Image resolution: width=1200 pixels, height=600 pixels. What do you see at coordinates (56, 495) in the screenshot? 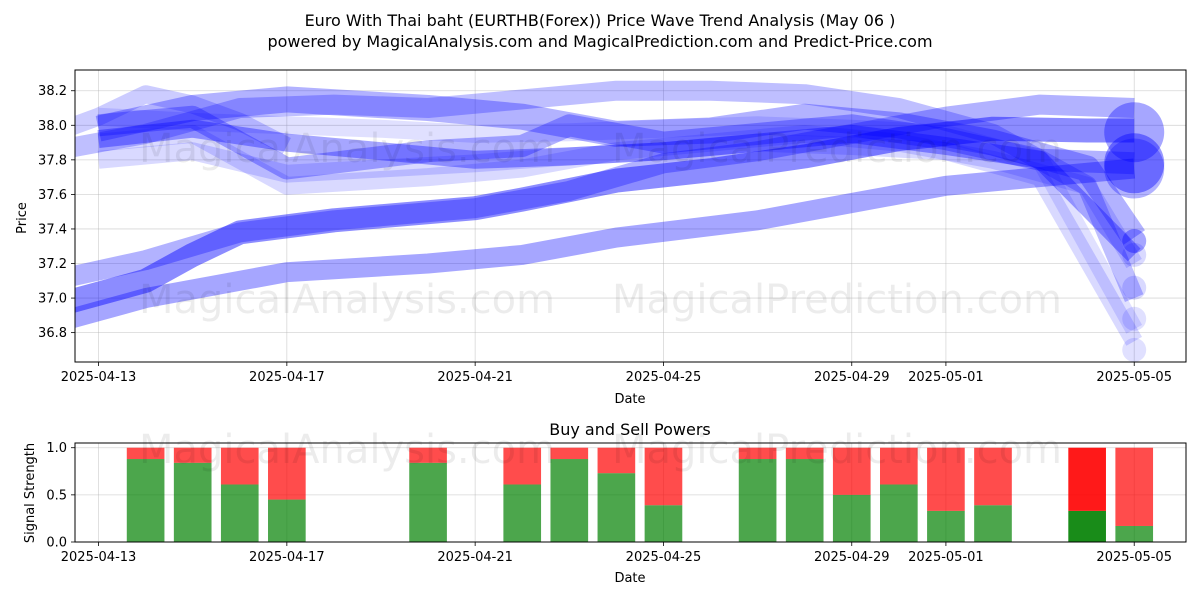
I see `y-tick-label: 0.5` at bounding box center [56, 495].